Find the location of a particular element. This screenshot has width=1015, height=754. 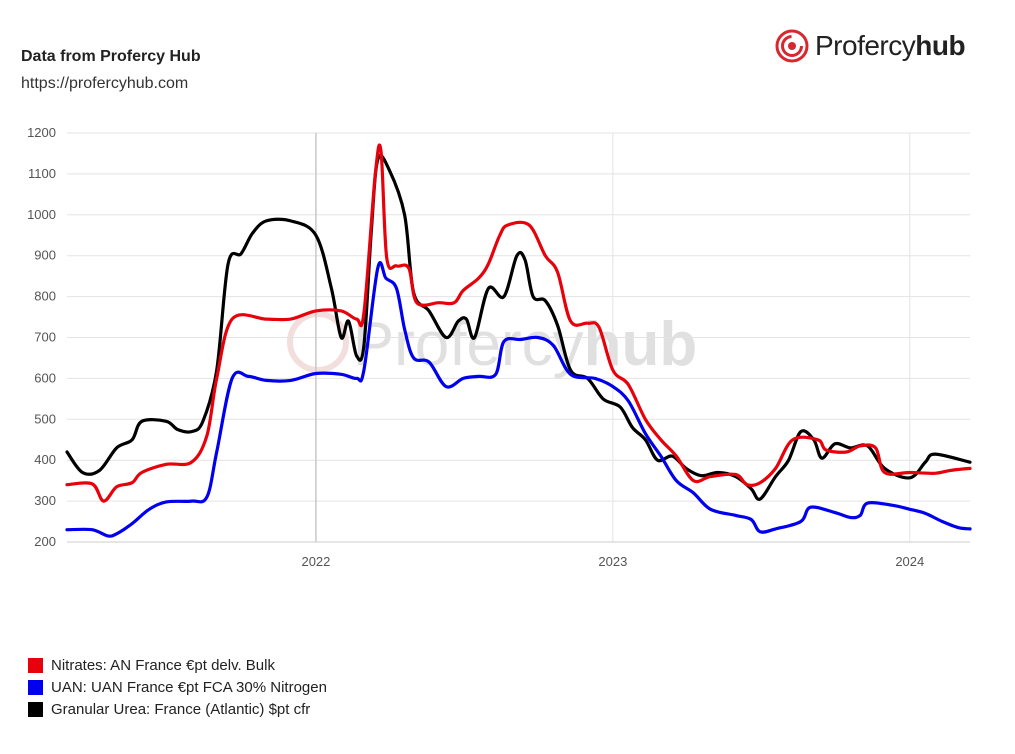

y-tick-label: 900 is located at coordinates (45, 255).